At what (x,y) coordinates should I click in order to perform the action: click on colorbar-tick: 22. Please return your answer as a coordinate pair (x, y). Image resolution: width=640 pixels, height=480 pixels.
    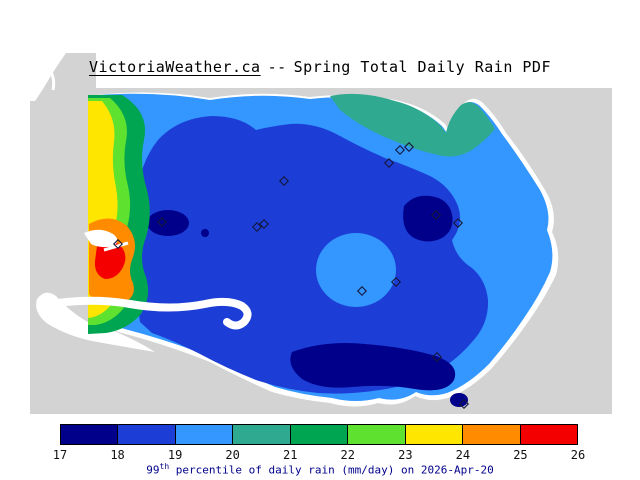
    Looking at the image, I should click on (347, 455).